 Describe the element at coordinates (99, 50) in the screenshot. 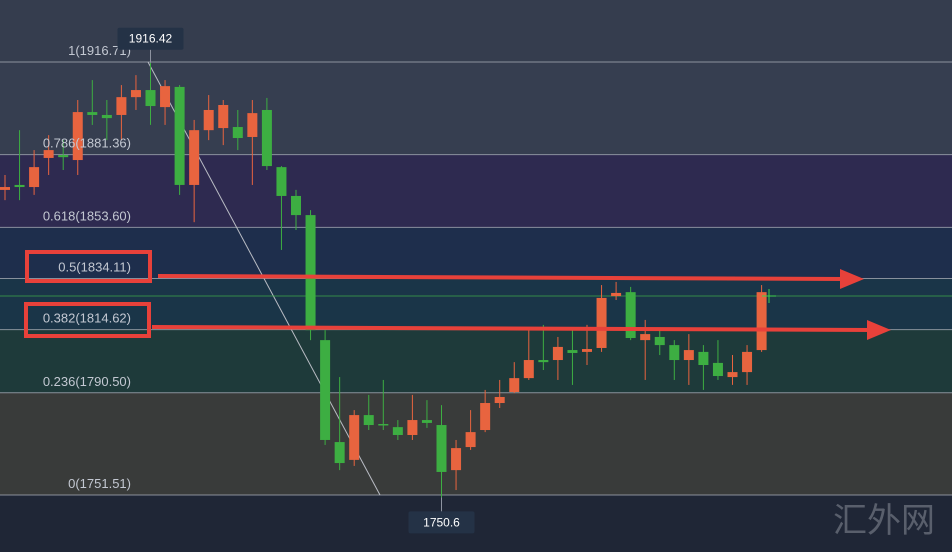

I see `fib-level-label: 1(1916.71)` at that location.